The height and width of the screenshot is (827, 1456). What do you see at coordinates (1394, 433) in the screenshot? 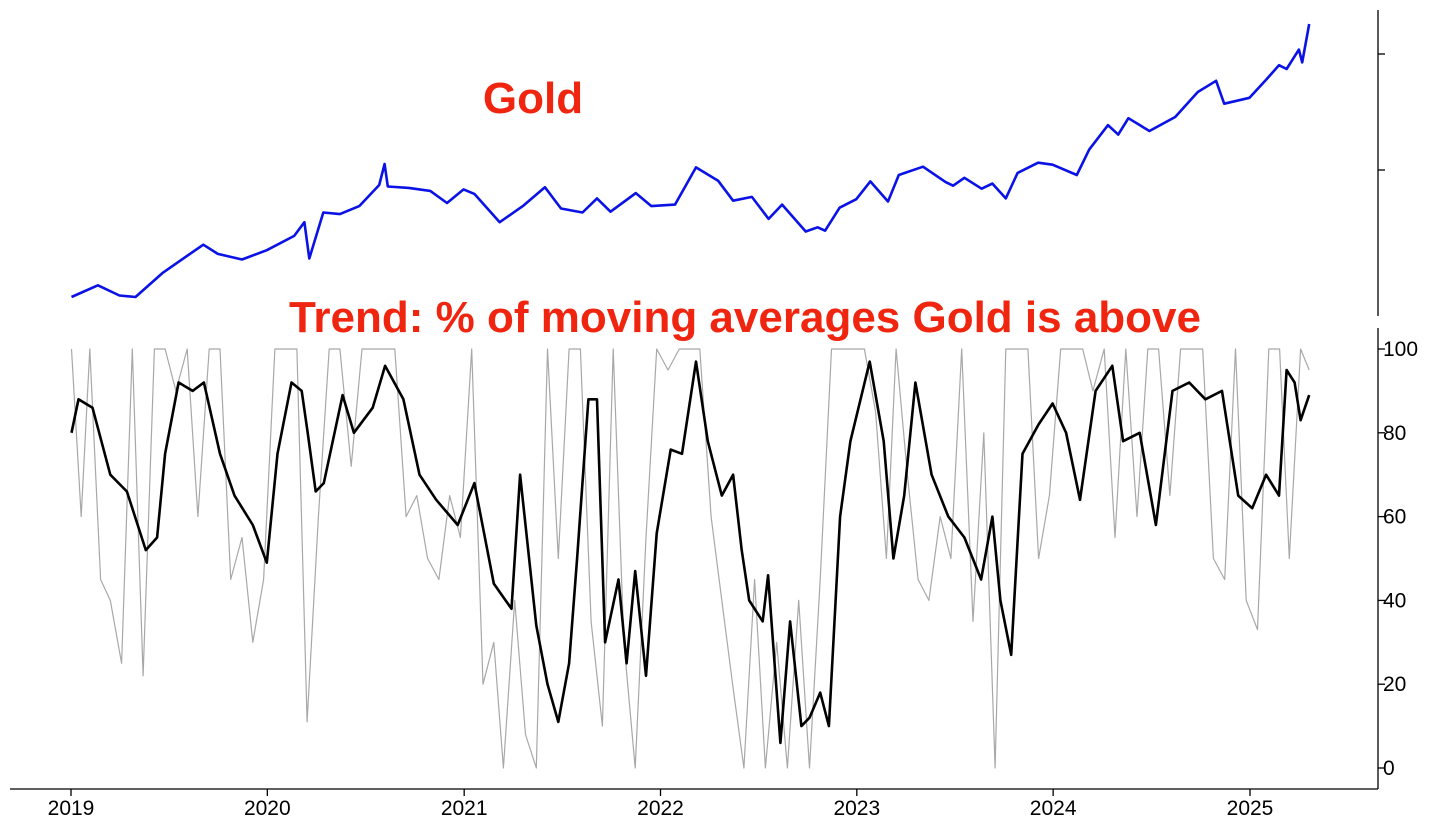
I see `y-tick-label: 80` at bounding box center [1394, 433].